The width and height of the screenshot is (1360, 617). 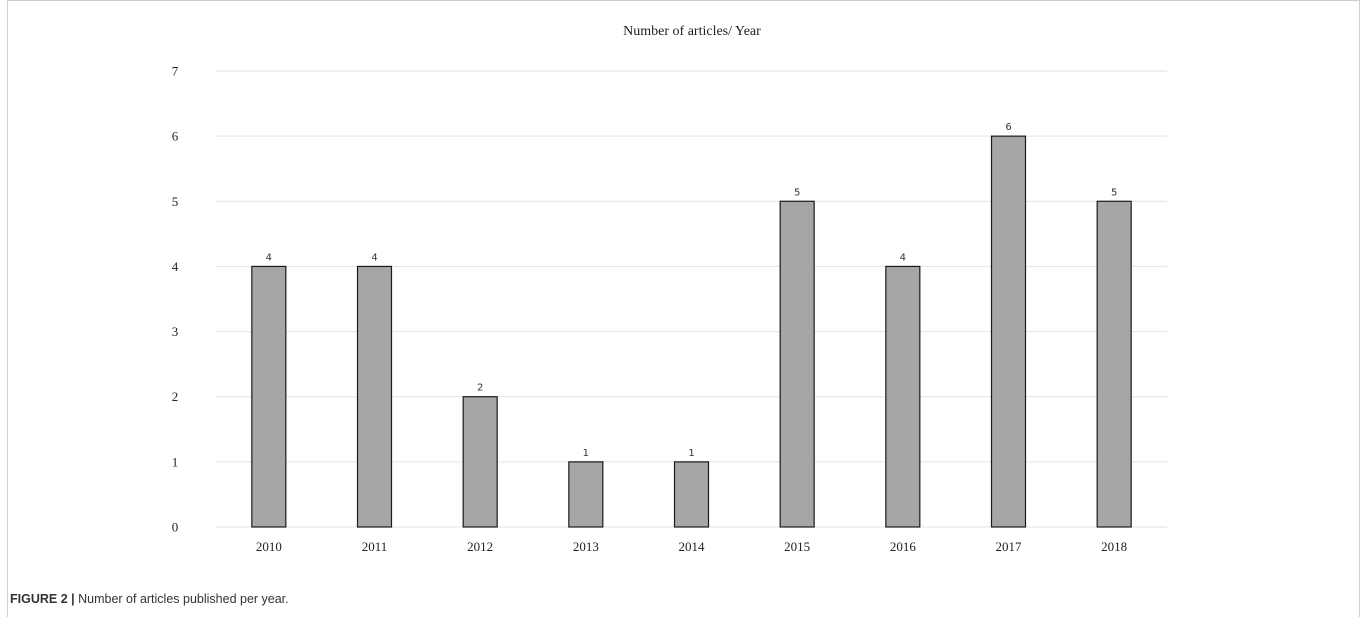 What do you see at coordinates (480, 388) in the screenshot?
I see `data-label: 2` at bounding box center [480, 388].